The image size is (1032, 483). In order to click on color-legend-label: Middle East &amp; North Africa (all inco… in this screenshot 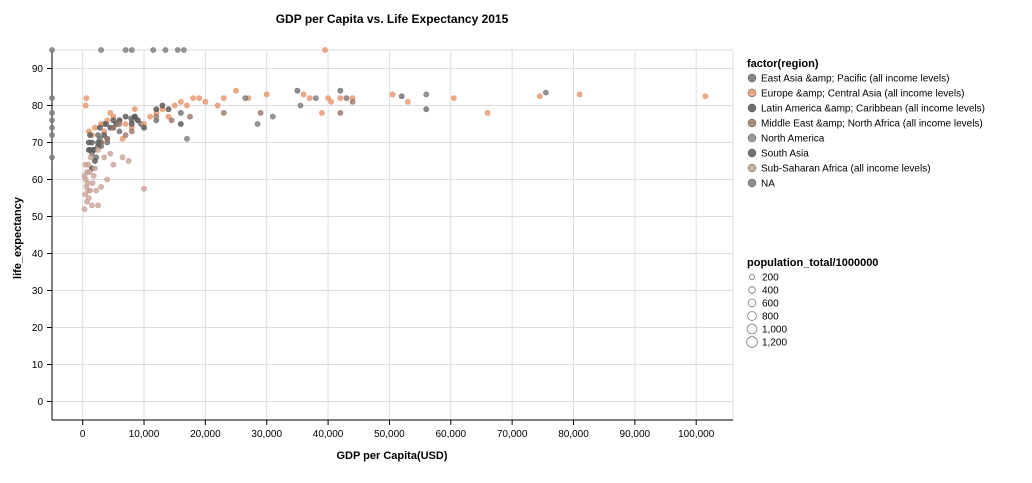, I will do `click(872, 124)`.